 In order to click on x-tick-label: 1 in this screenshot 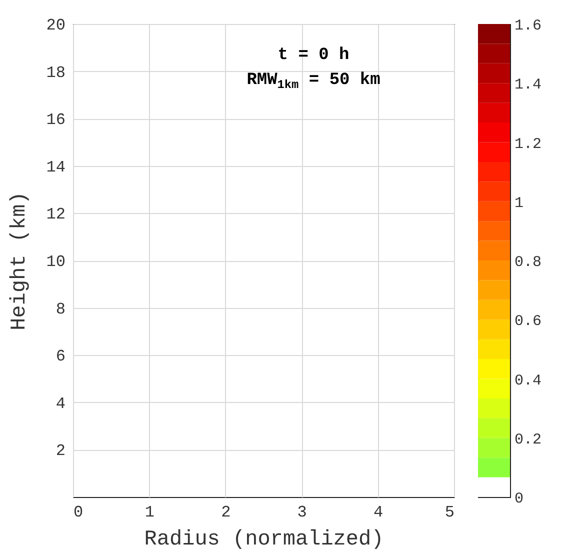, I will do `click(149, 513)`.